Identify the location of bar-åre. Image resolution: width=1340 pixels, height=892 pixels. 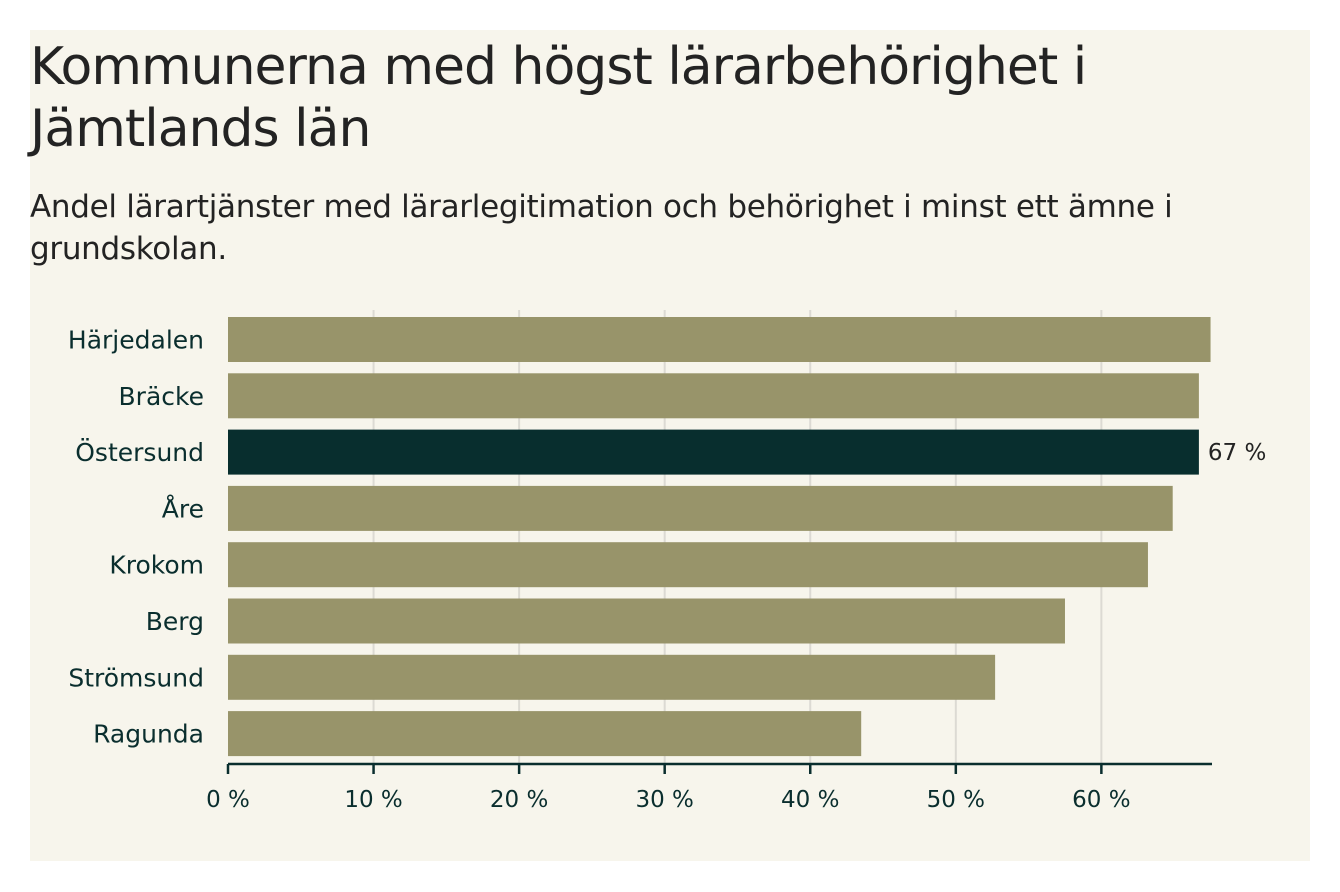
(700, 508).